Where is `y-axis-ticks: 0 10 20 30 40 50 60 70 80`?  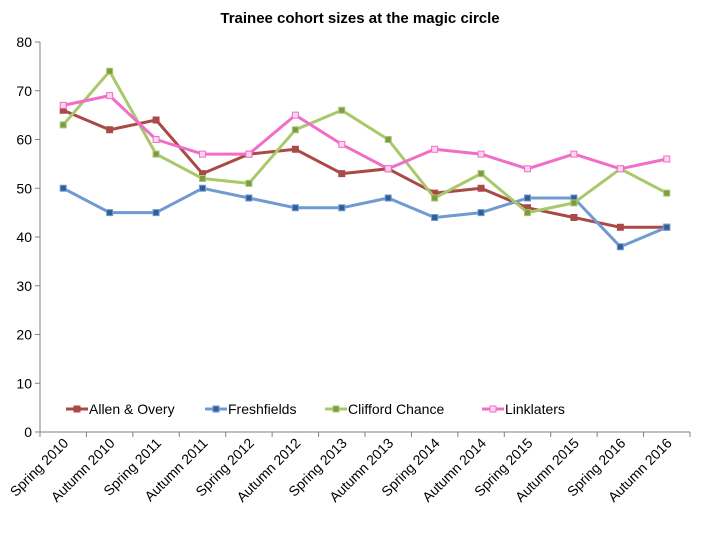
y-axis-ticks: 0 10 20 30 40 50 60 70 80 is located at coordinates (28, 237).